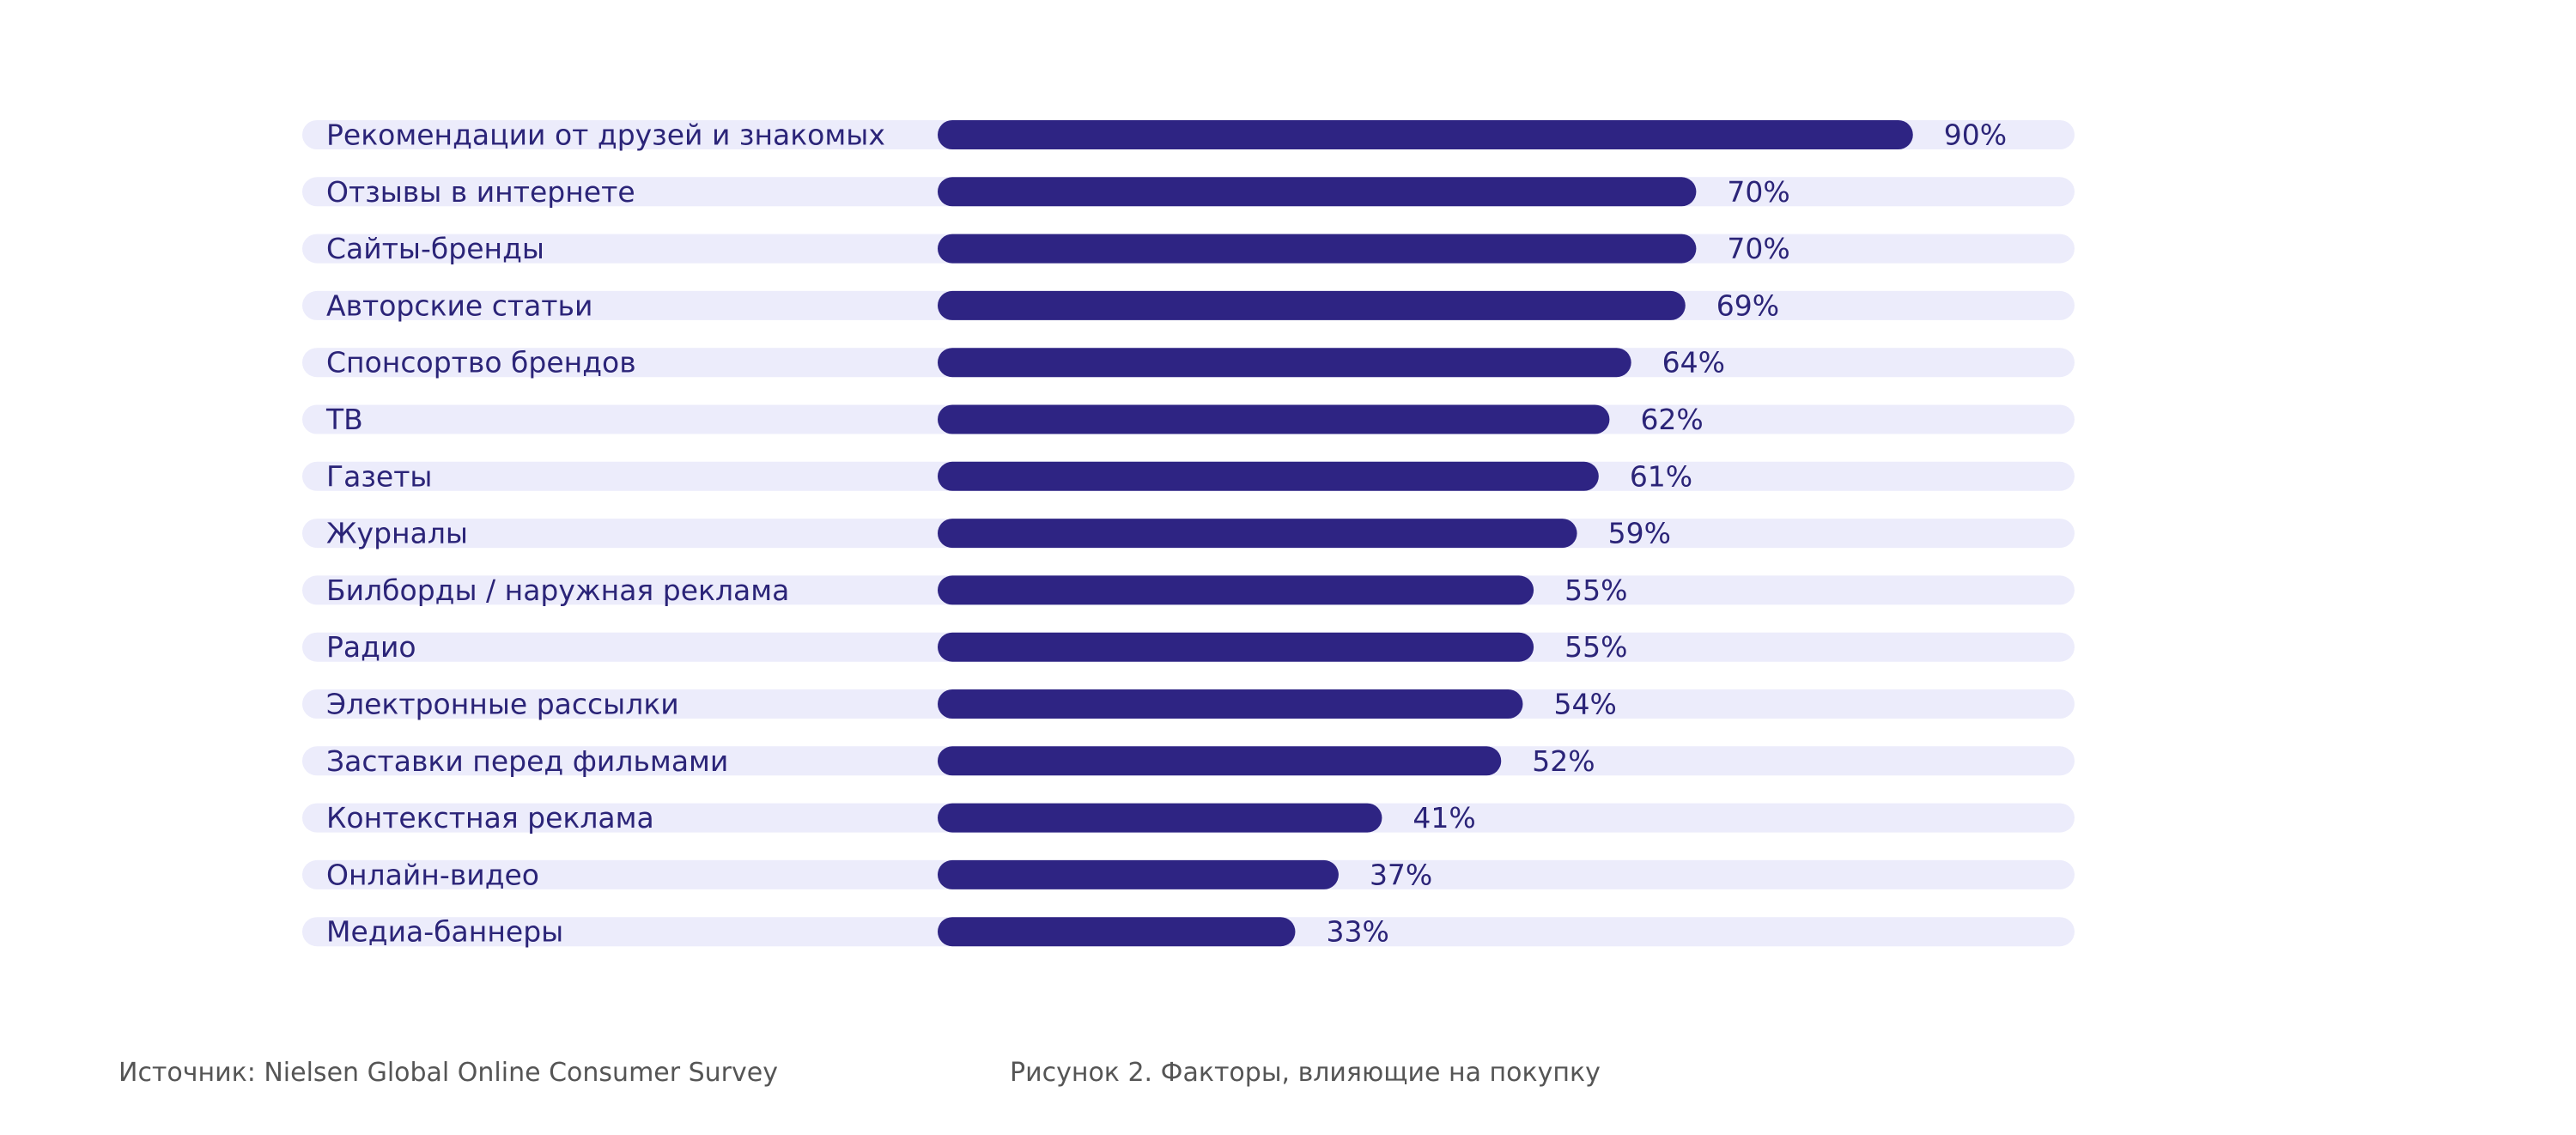 Image resolution: width=2576 pixels, height=1135 pixels. I want to click on category-label: Заставки перед фильмами, so click(527, 761).